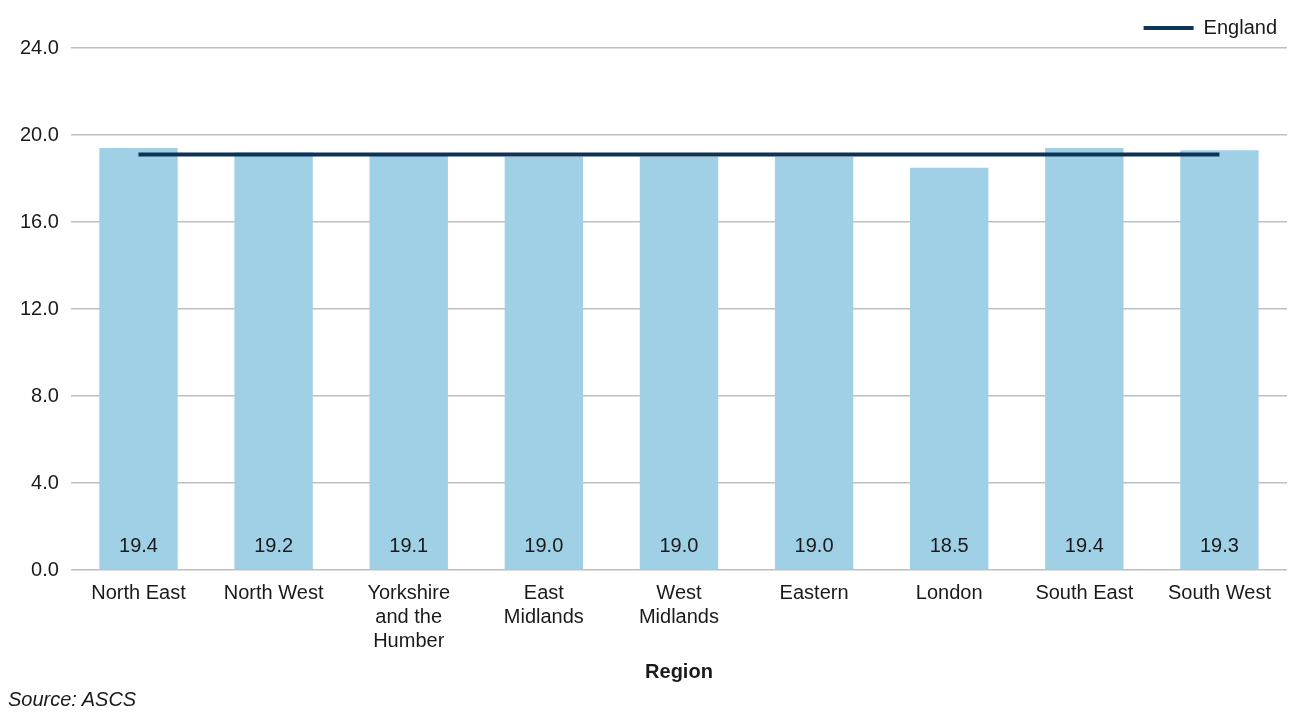 The height and width of the screenshot is (724, 1305). What do you see at coordinates (274, 544) in the screenshot?
I see `data-label: 19.2` at bounding box center [274, 544].